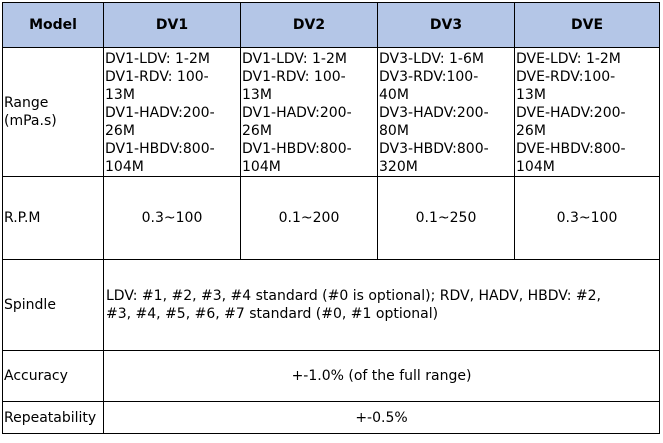 The image size is (663, 443). Describe the element at coordinates (257, 131) in the screenshot. I see `range-dv2-line: 26M` at that location.